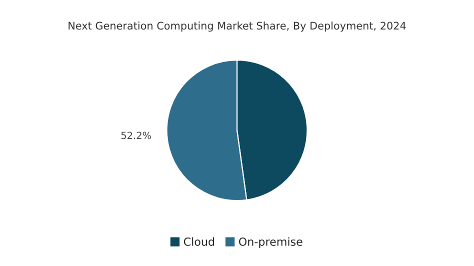  I want to click on chart-title: Next Generation Computing Market Share, By Deployment, 2024, so click(237, 27).